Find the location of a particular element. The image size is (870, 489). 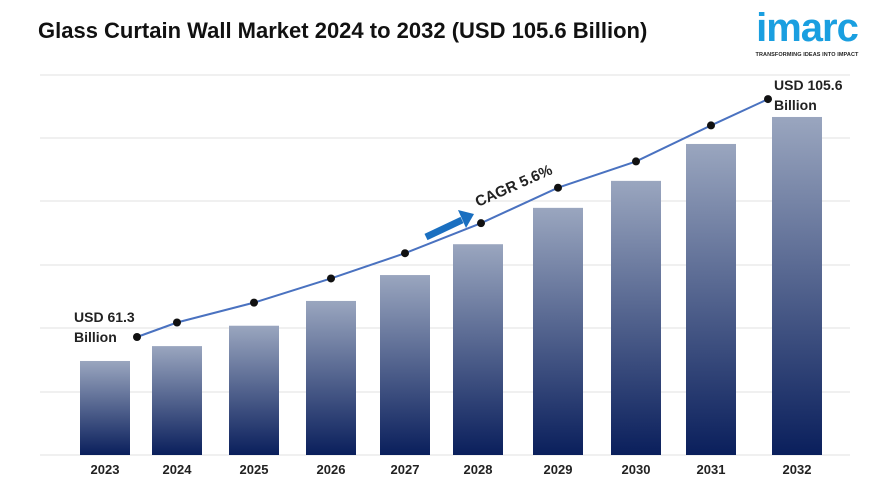

line-point-2029 is located at coordinates (558, 187).